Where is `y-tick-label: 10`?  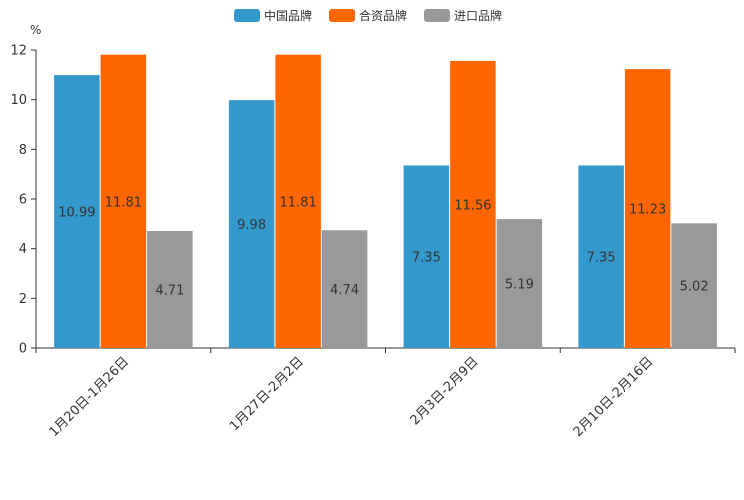
y-tick-label: 10 is located at coordinates (18, 100).